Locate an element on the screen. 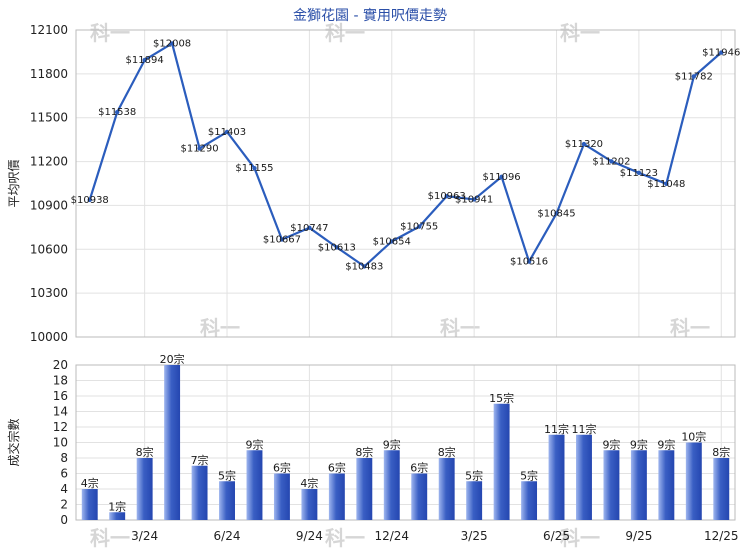 The width and height of the screenshot is (740, 550). chart-title: 金獅花園 - 實用呎價走勢 is located at coordinates (370, 16).